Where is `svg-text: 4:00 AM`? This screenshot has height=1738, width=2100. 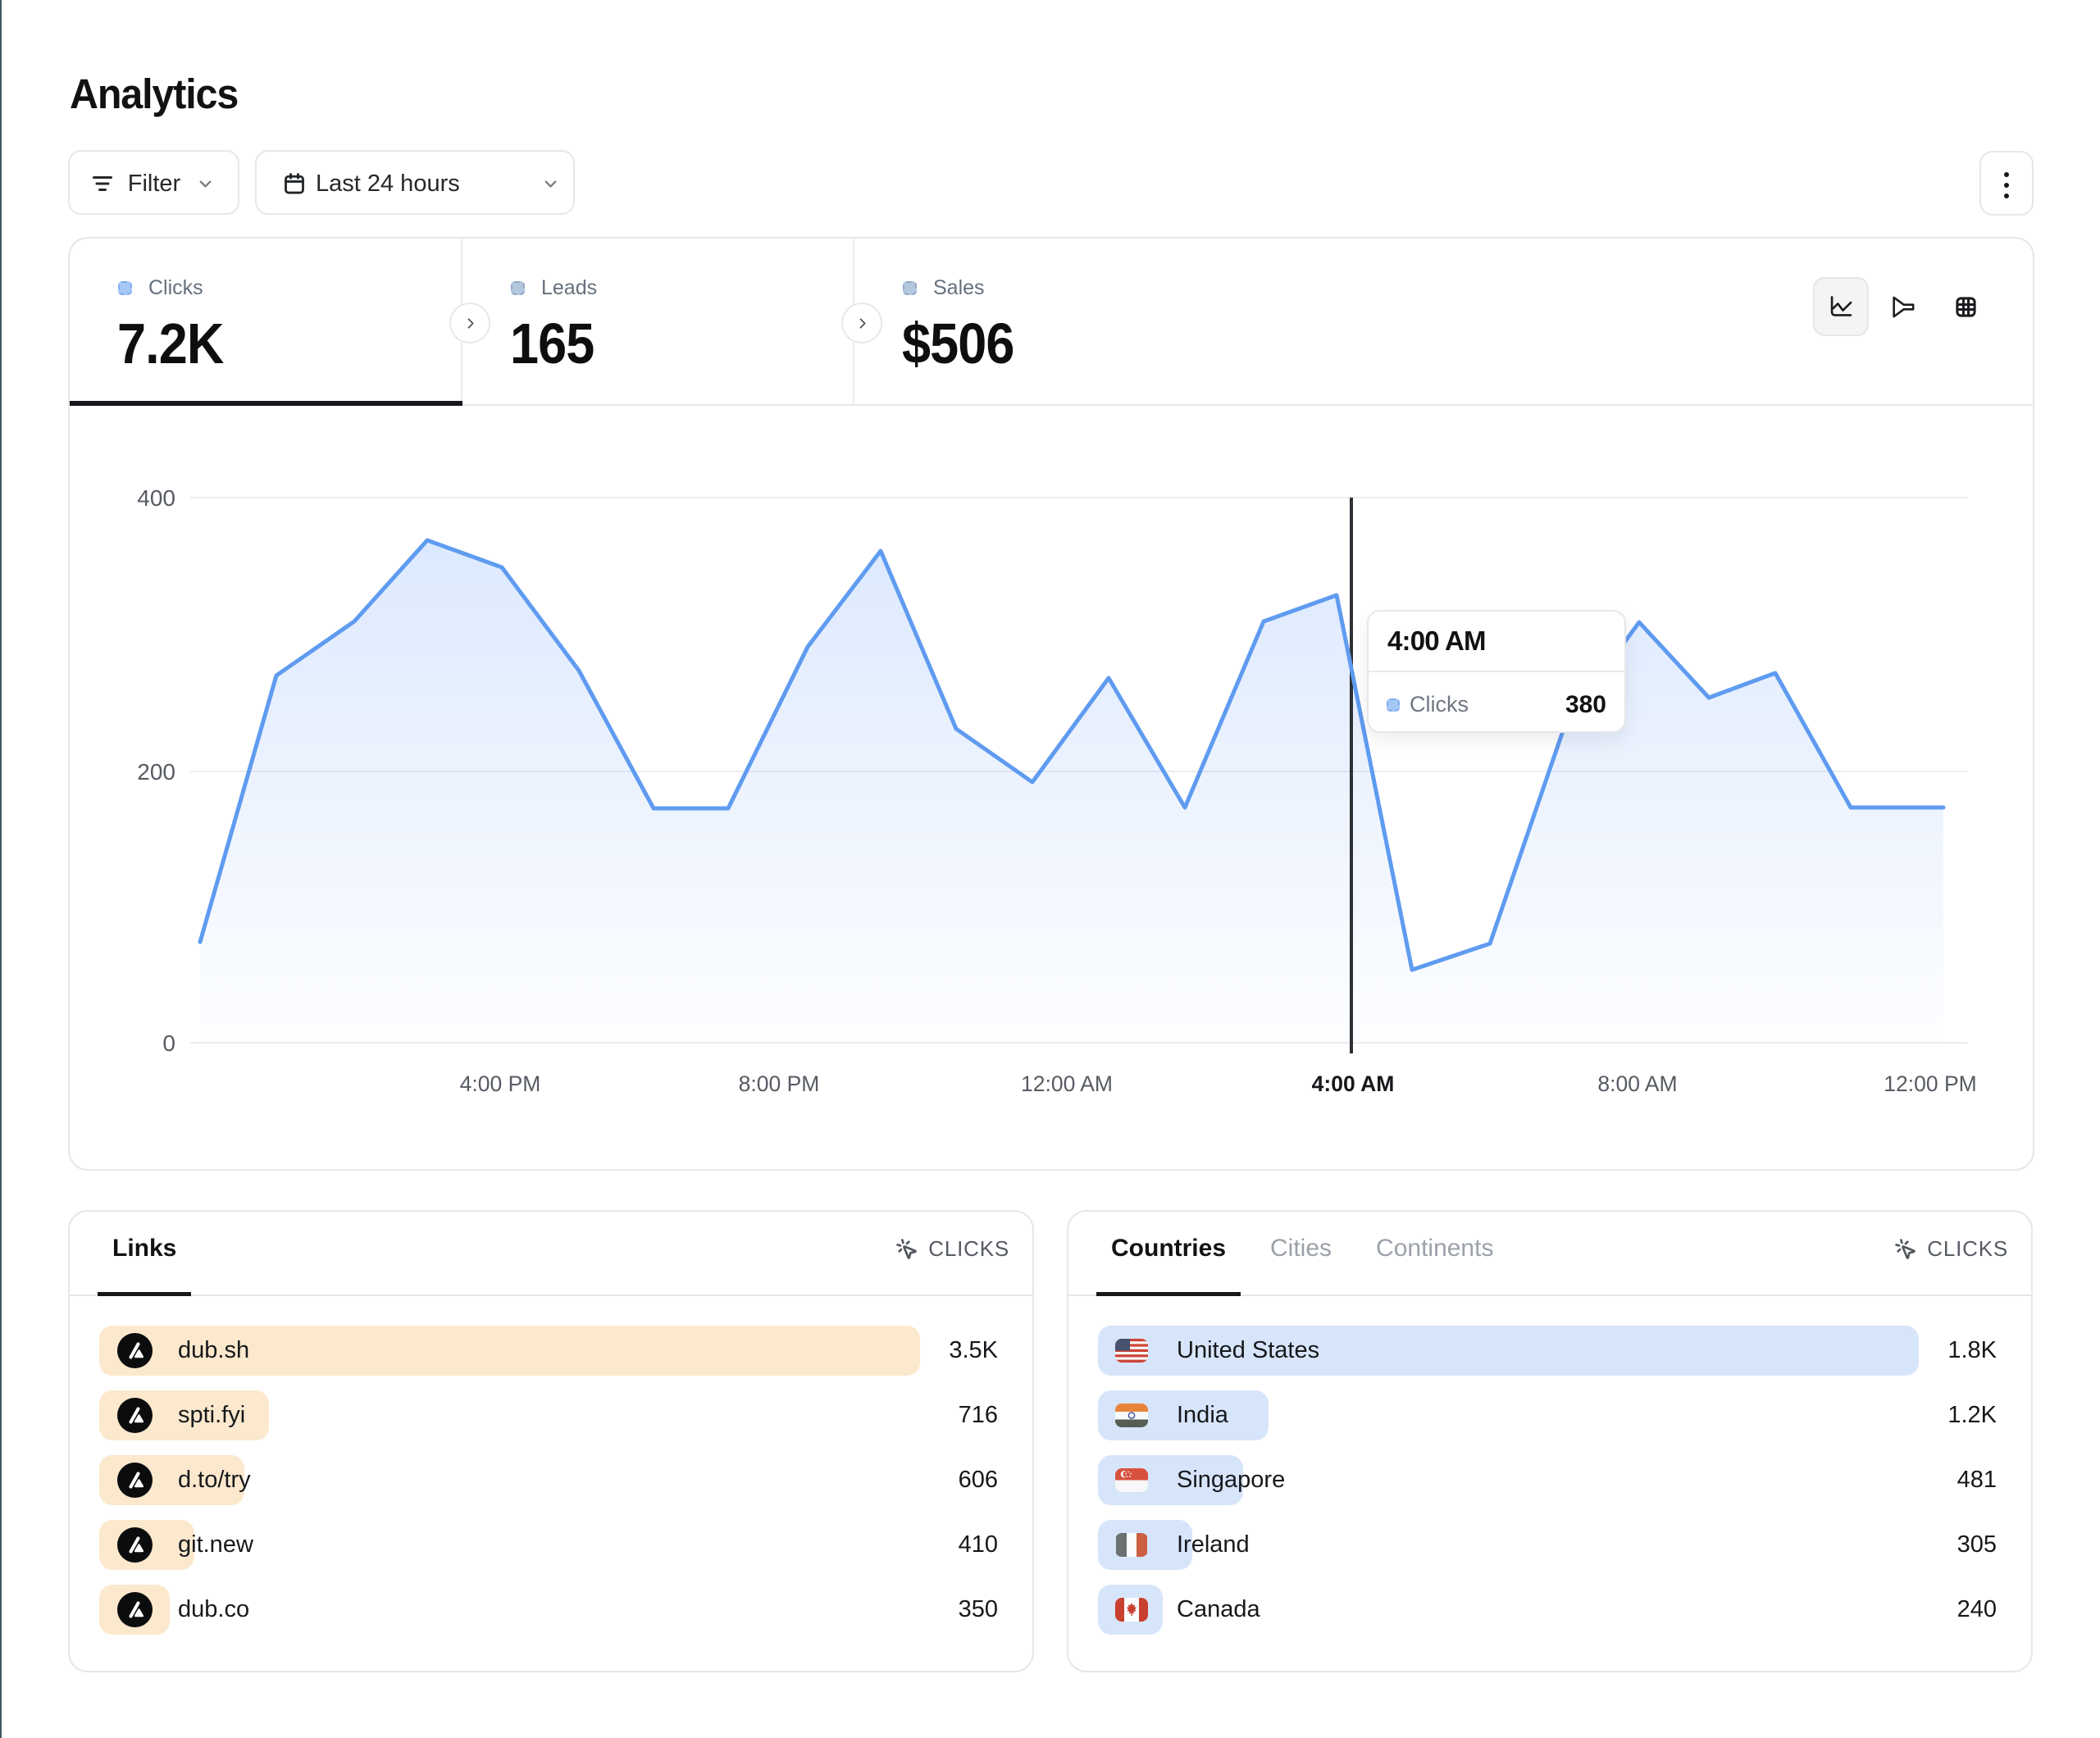 svg-text: 4:00 AM is located at coordinates (1353, 1083).